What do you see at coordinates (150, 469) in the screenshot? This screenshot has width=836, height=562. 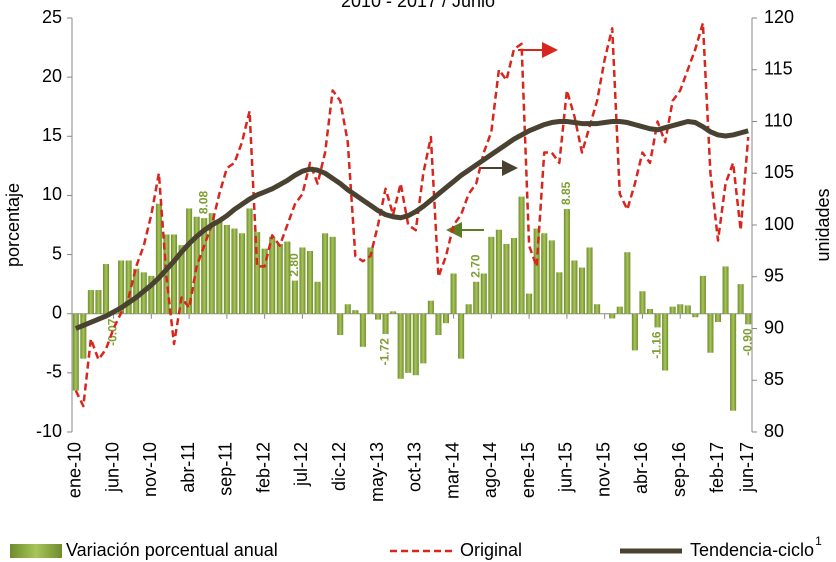 I see `x-tick-label: nov-10` at bounding box center [150, 469].